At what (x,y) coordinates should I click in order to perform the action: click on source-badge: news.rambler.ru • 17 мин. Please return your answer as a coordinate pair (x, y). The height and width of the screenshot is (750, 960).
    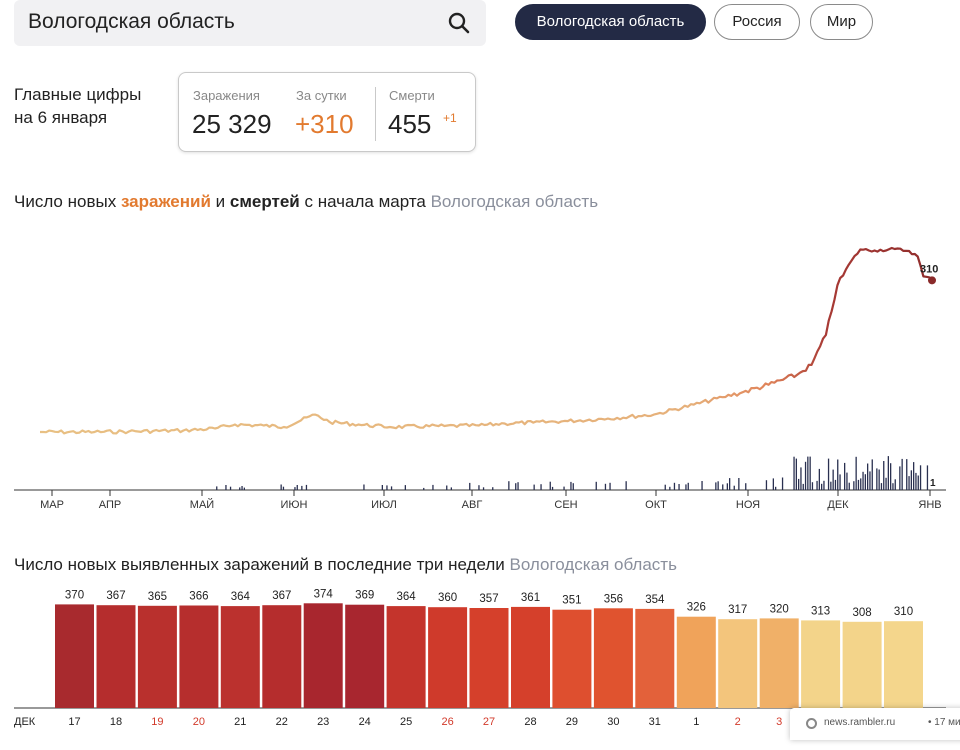
    Looking at the image, I should click on (875, 724).